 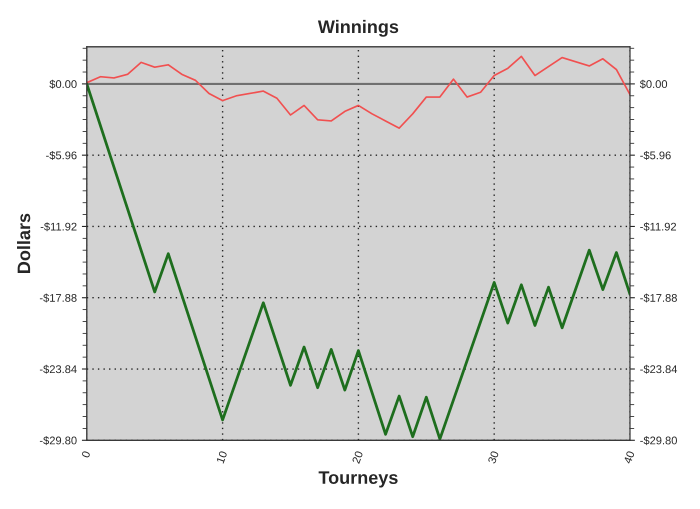 I want to click on y2-tick-label: -$17.88, so click(x=658, y=298).